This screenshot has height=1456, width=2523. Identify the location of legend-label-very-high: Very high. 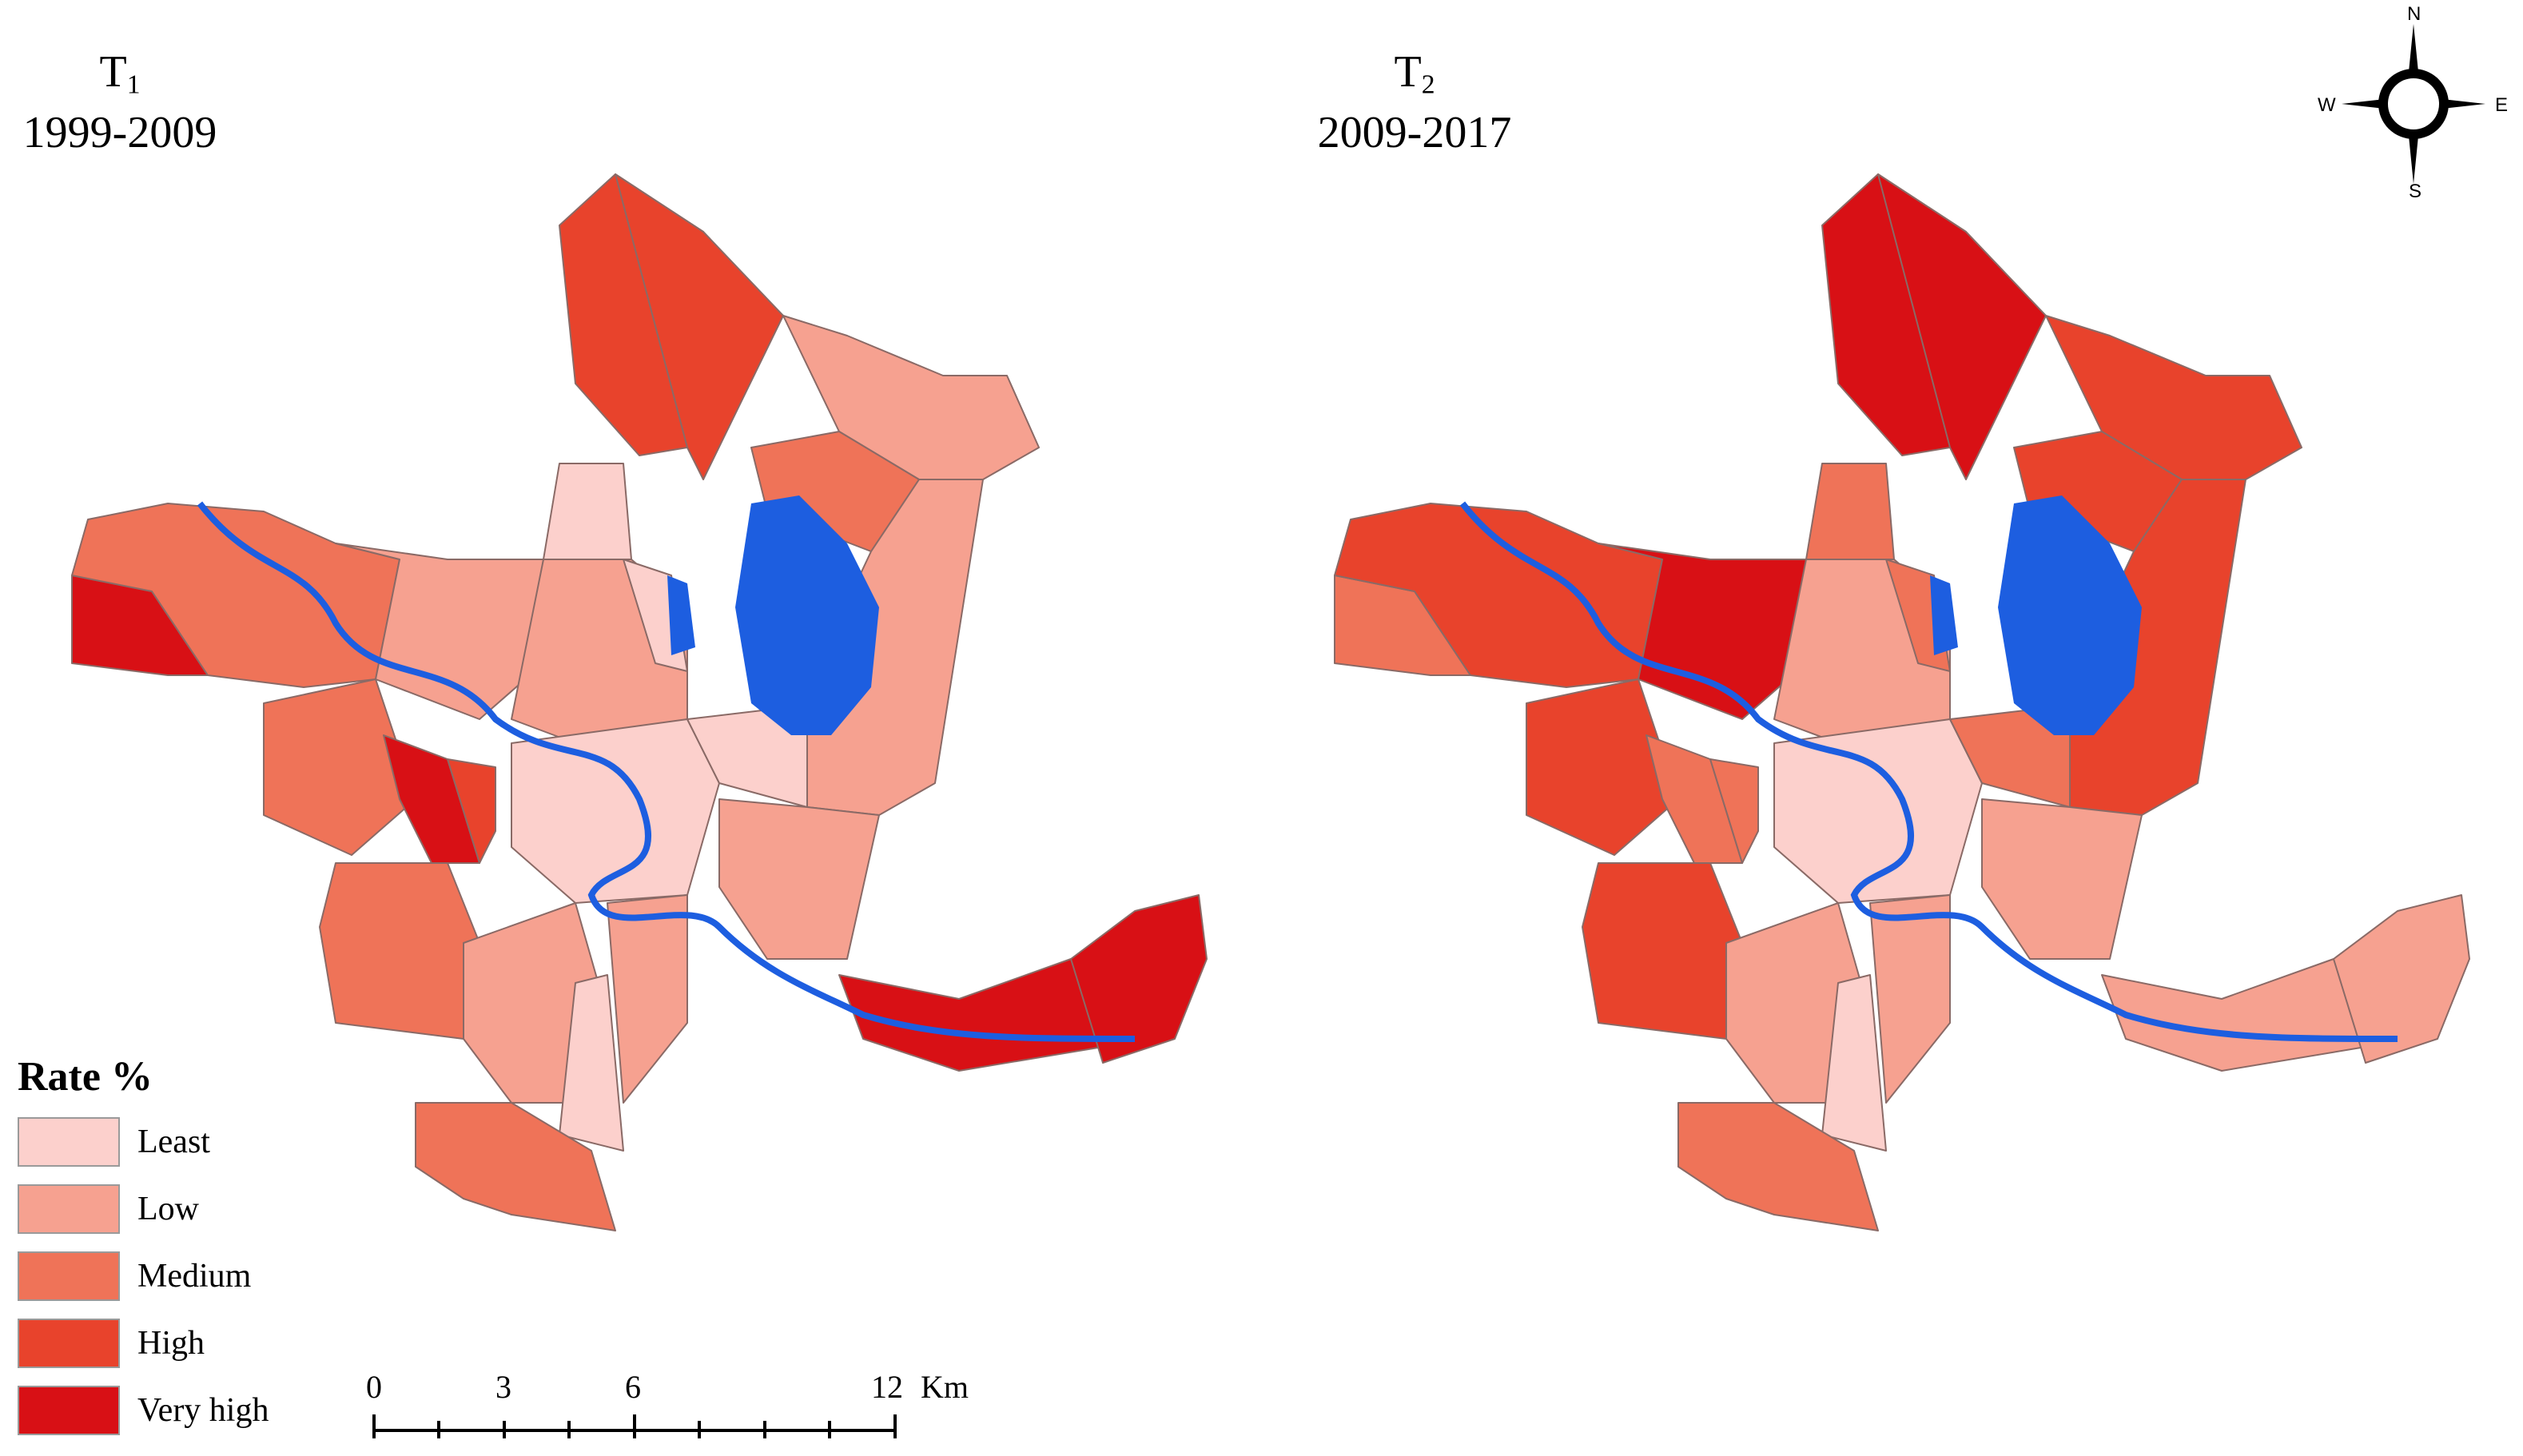
(203, 1410).